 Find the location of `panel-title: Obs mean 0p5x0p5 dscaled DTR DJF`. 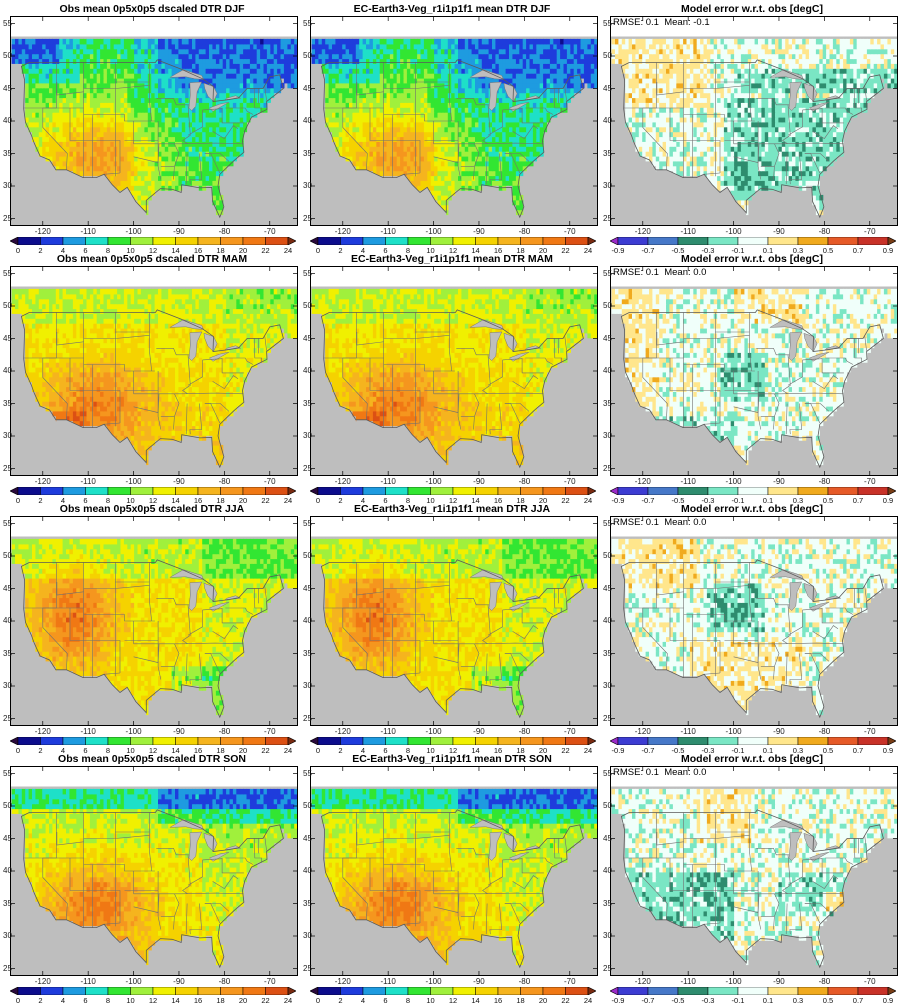

panel-title: Obs mean 0p5x0p5 dscaled DTR DJF is located at coordinates (152, 9).